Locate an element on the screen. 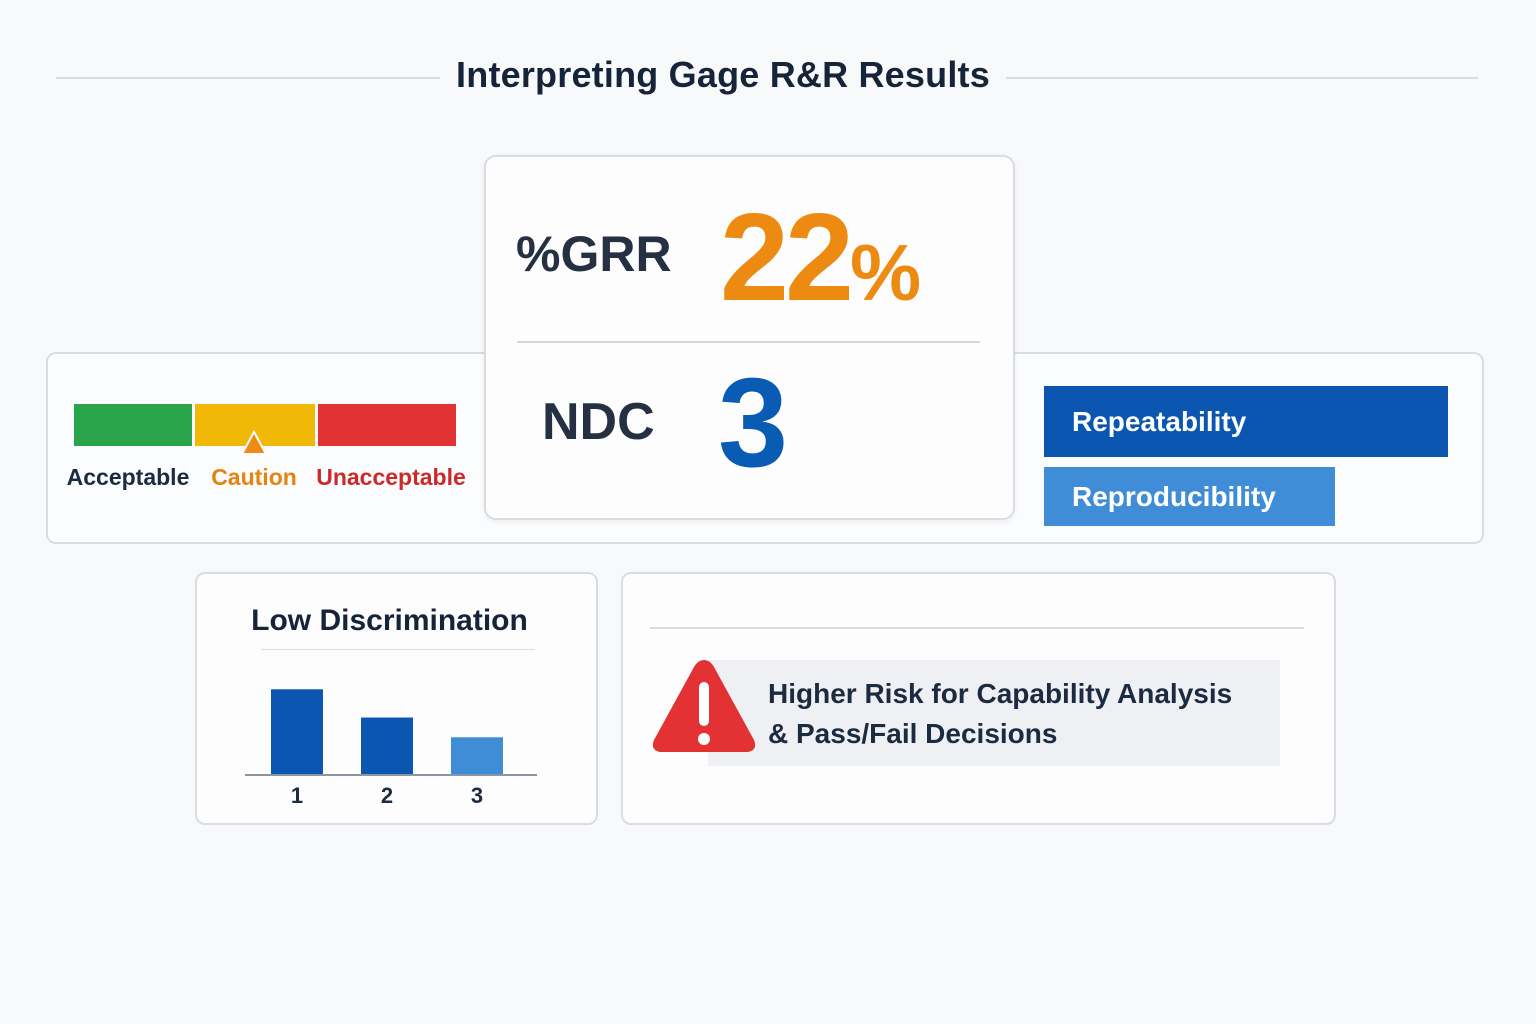  grr-label: %GRR is located at coordinates (594, 254).